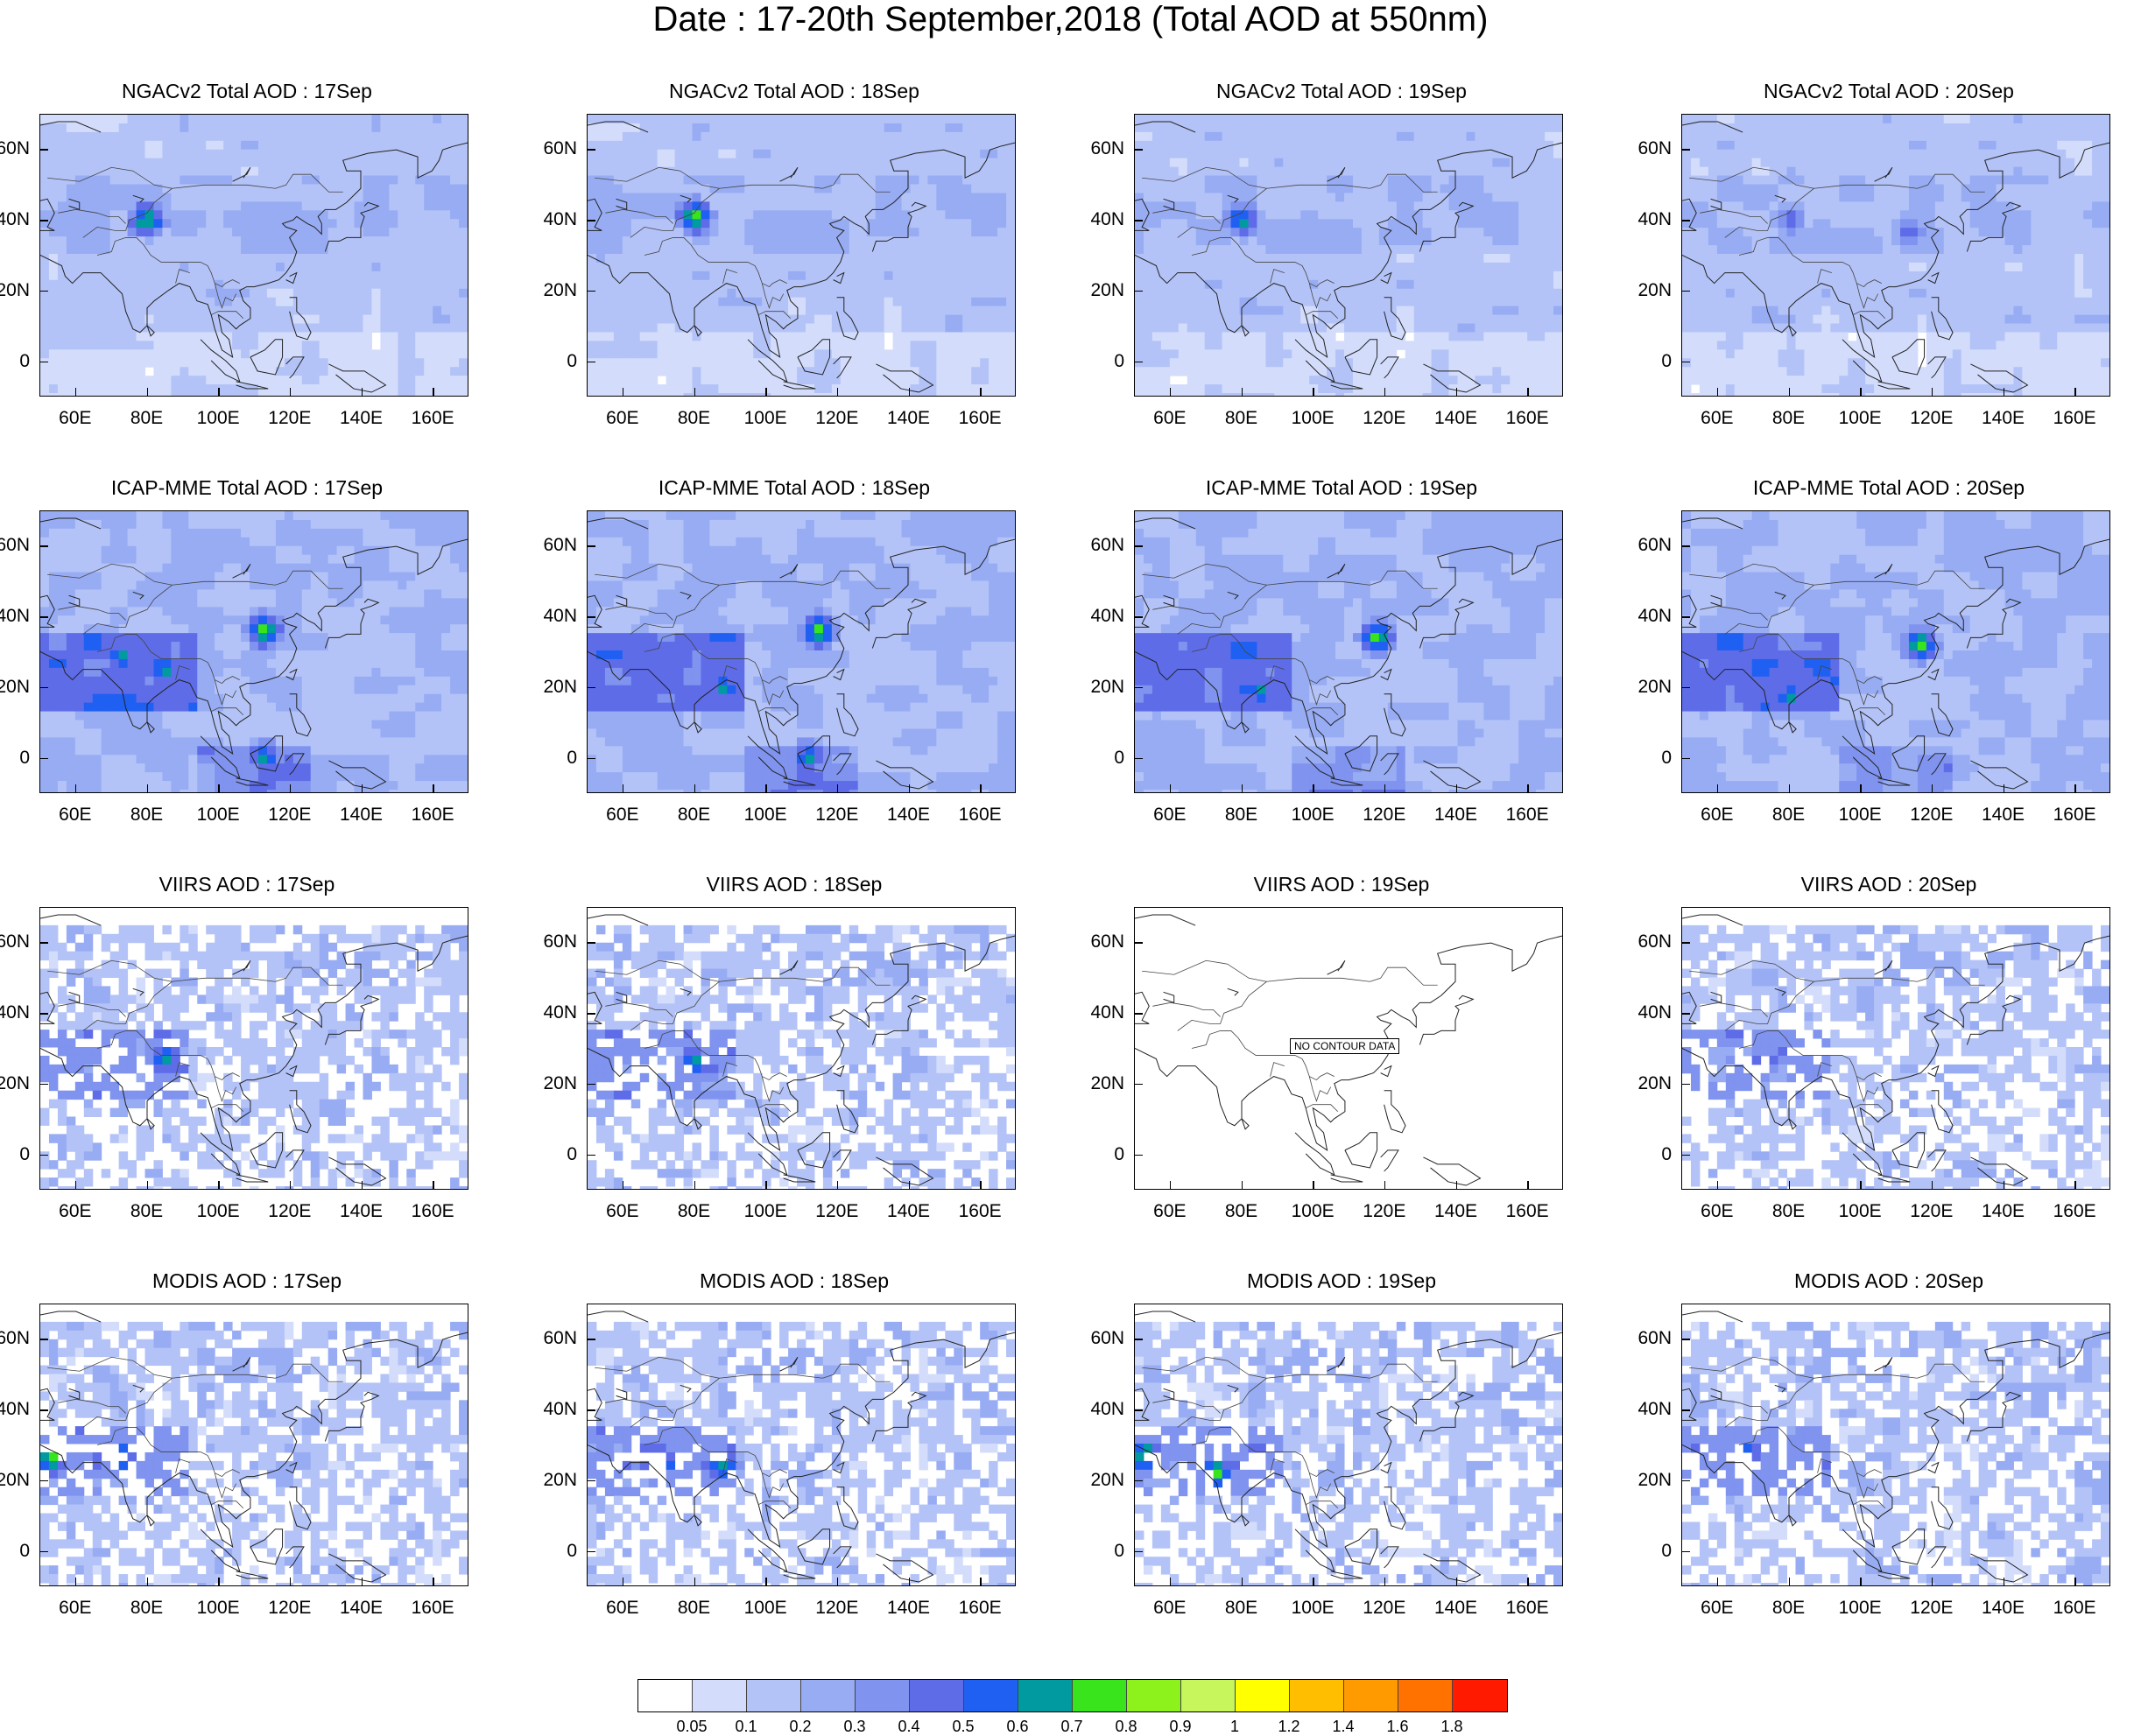 This screenshot has height=1736, width=2141. Describe the element at coordinates (362, 392) in the screenshot. I see `x-tick` at that location.